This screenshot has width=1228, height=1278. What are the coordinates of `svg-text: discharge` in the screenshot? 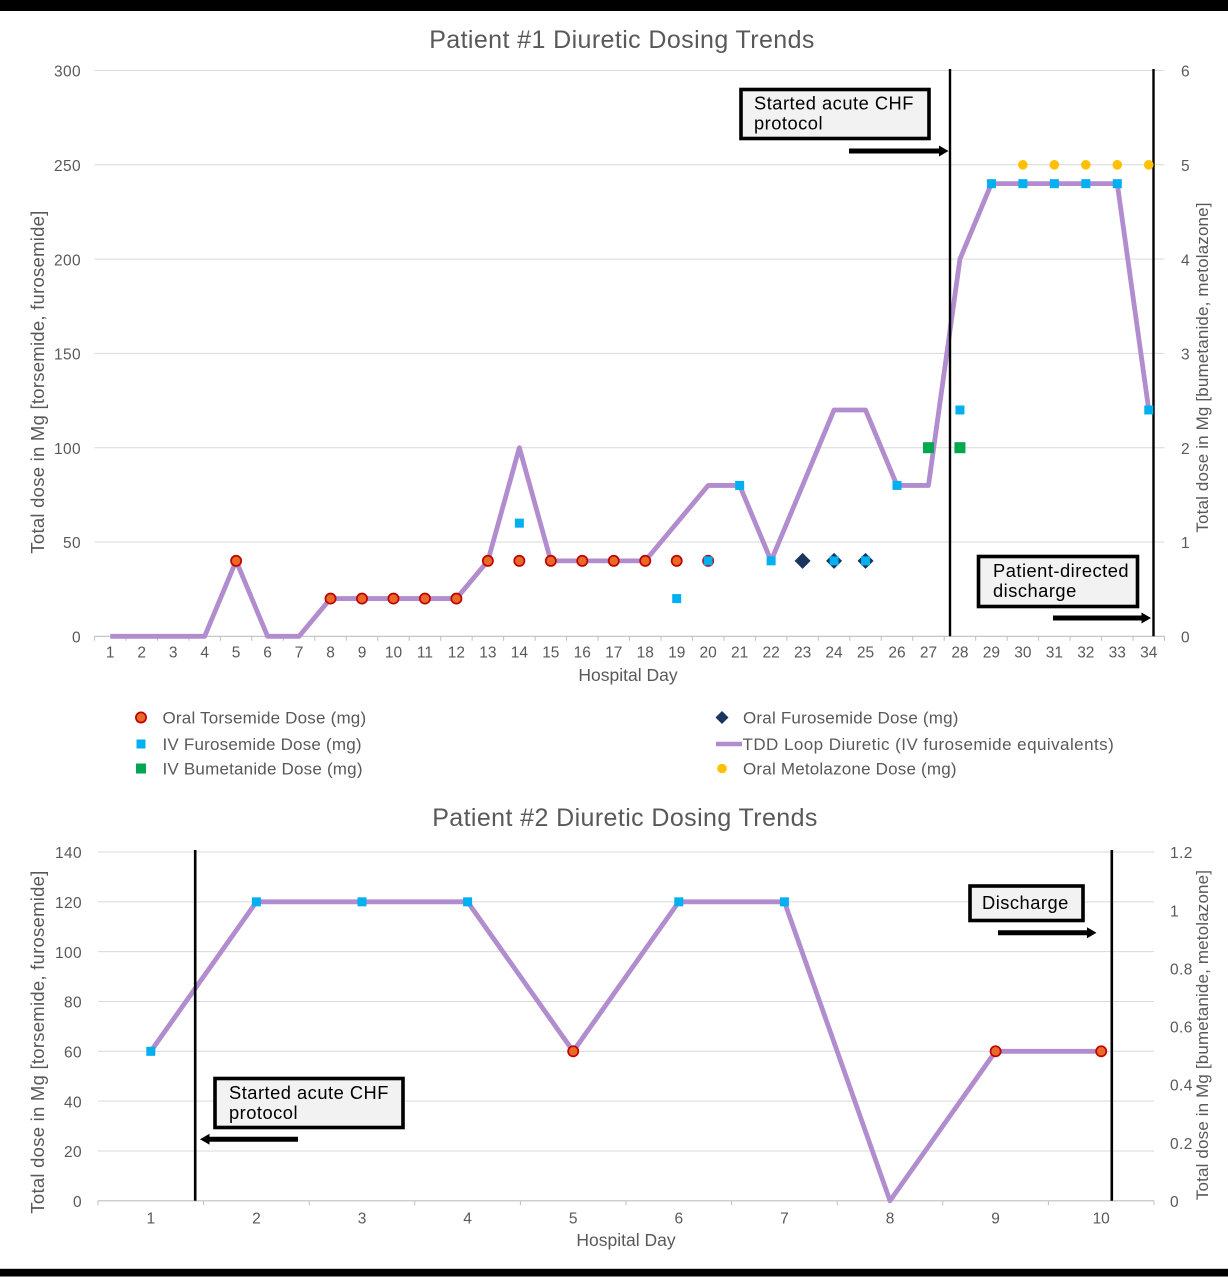 It's located at (1035, 590).